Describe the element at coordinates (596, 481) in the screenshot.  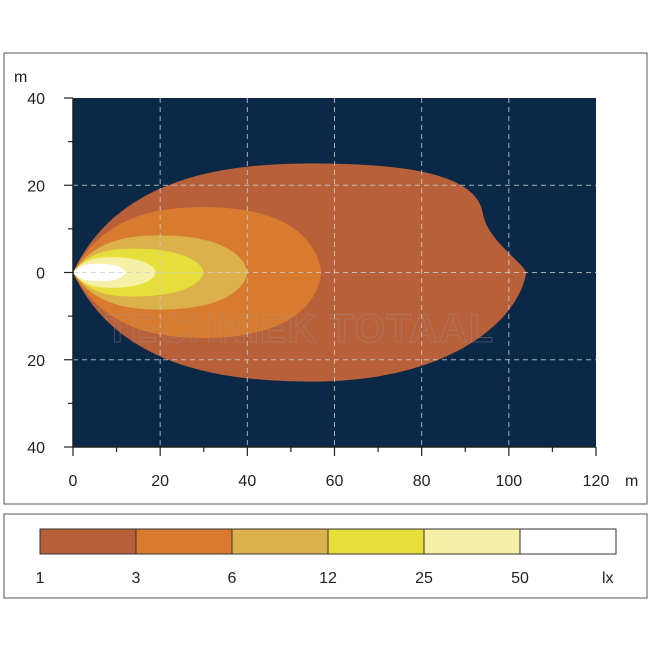
I see `x-tick-label: 120` at that location.